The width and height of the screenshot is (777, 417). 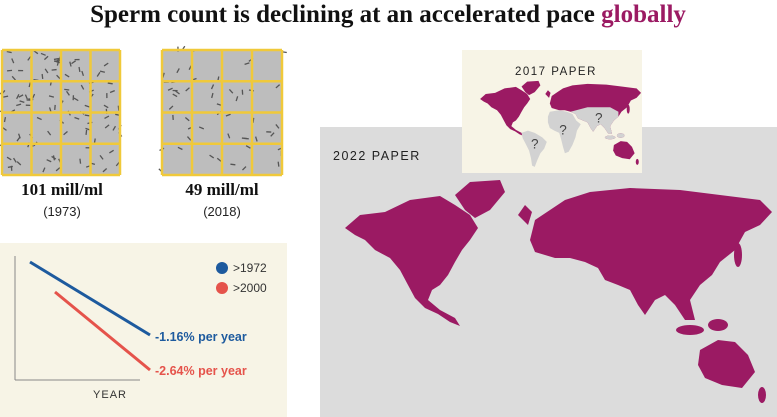 What do you see at coordinates (201, 337) in the screenshot?
I see `trend-label: -1.16% per year` at bounding box center [201, 337].